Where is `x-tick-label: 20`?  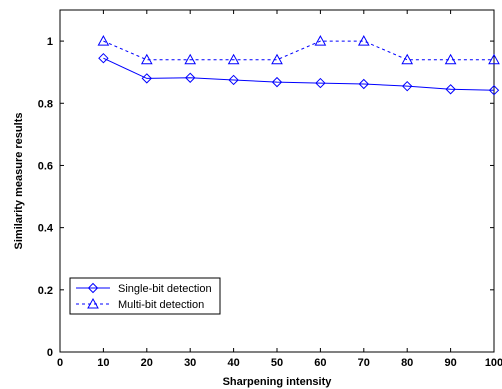 x-tick-label: 20 is located at coordinates (147, 363).